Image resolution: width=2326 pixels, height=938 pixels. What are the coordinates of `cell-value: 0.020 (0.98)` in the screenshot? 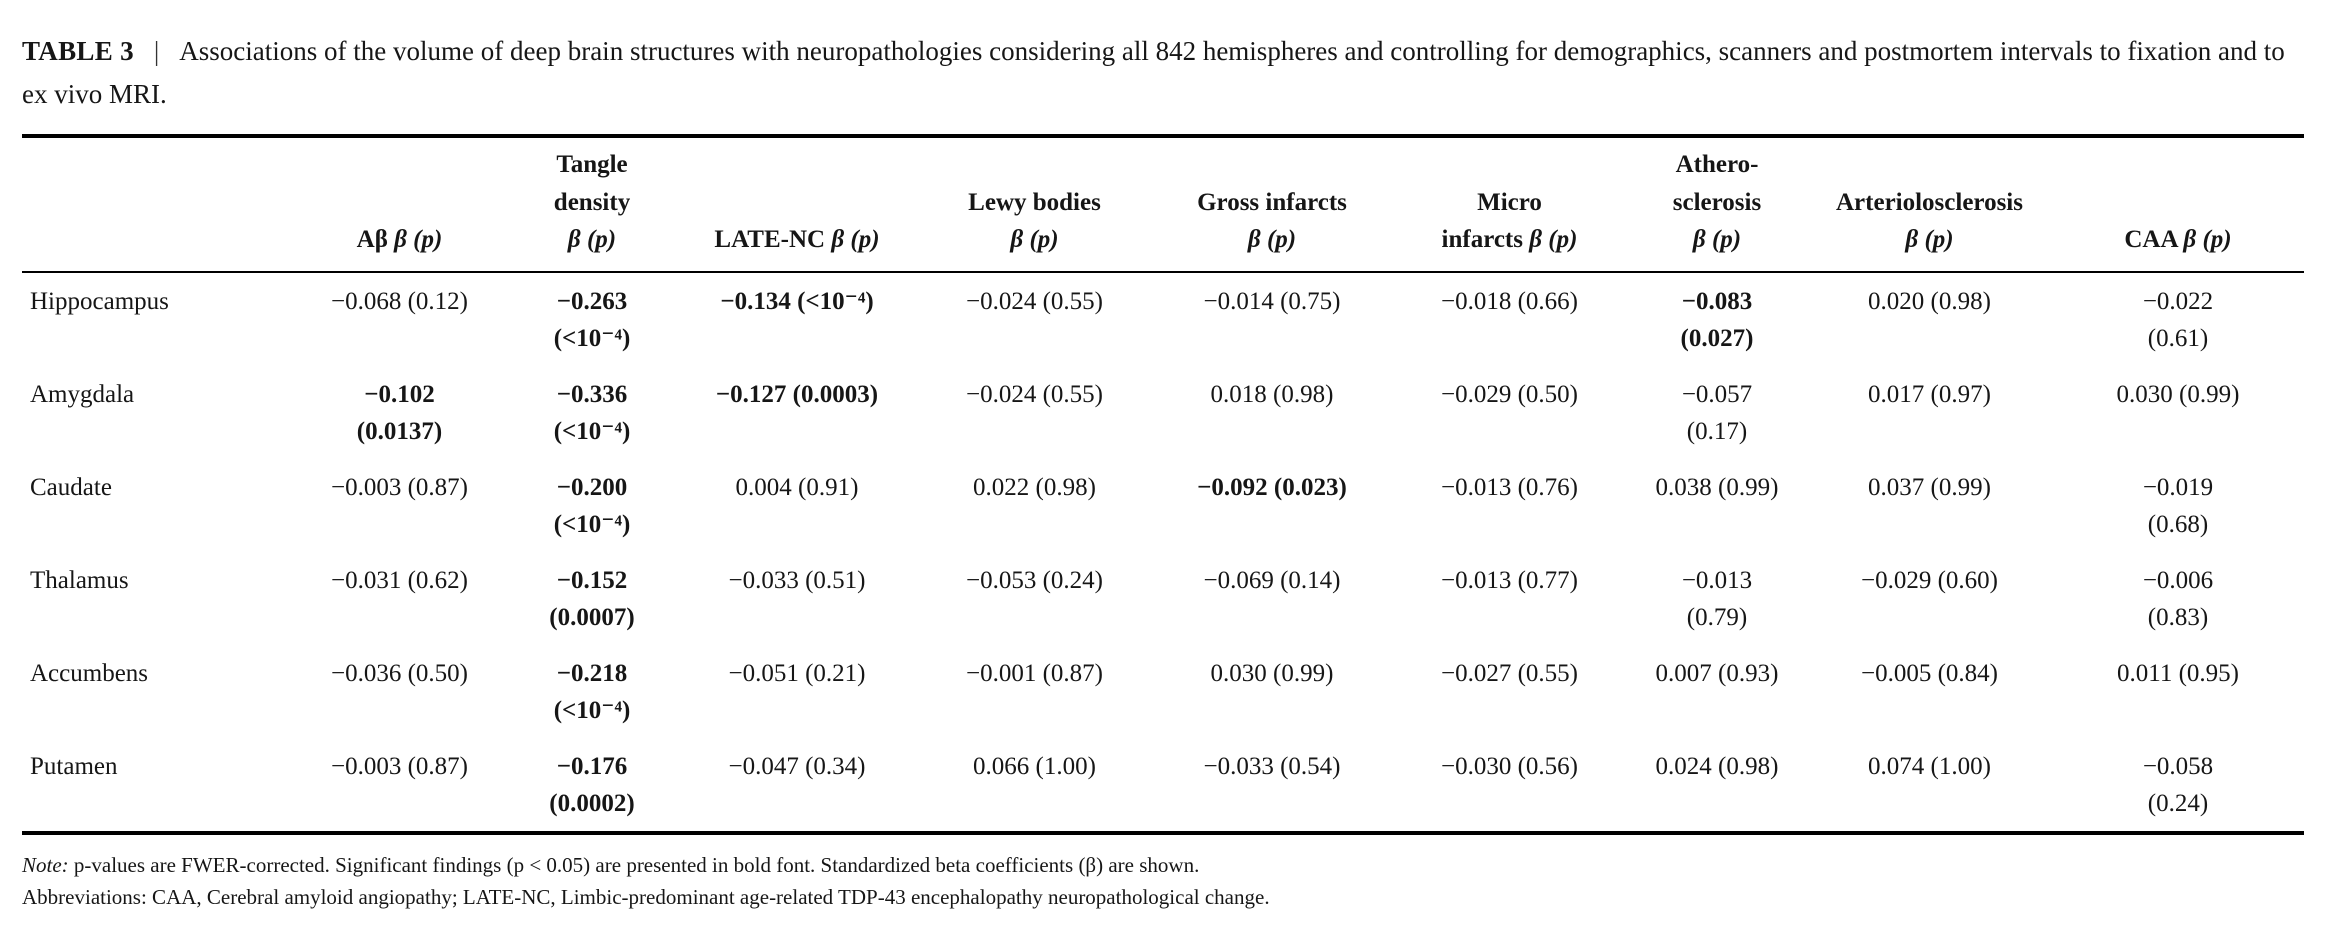 It's located at (1929, 301).